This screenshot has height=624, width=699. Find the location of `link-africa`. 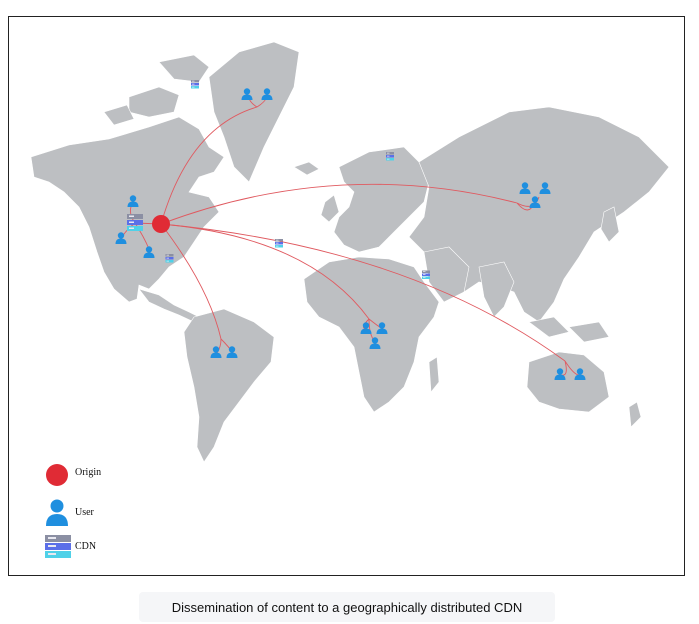

link-africa is located at coordinates (265, 271).